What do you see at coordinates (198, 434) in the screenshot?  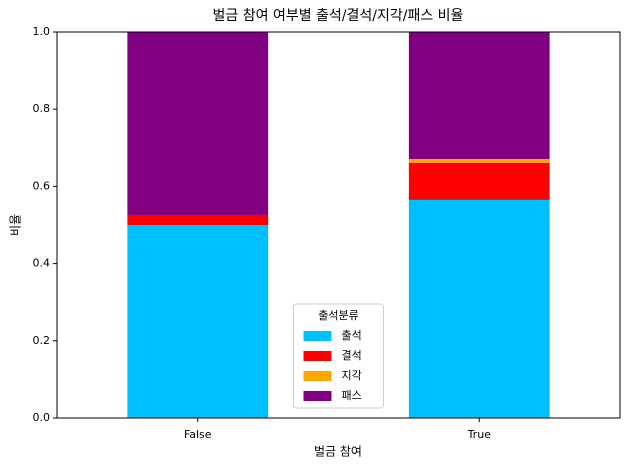 I see `x-tick-label: False` at bounding box center [198, 434].